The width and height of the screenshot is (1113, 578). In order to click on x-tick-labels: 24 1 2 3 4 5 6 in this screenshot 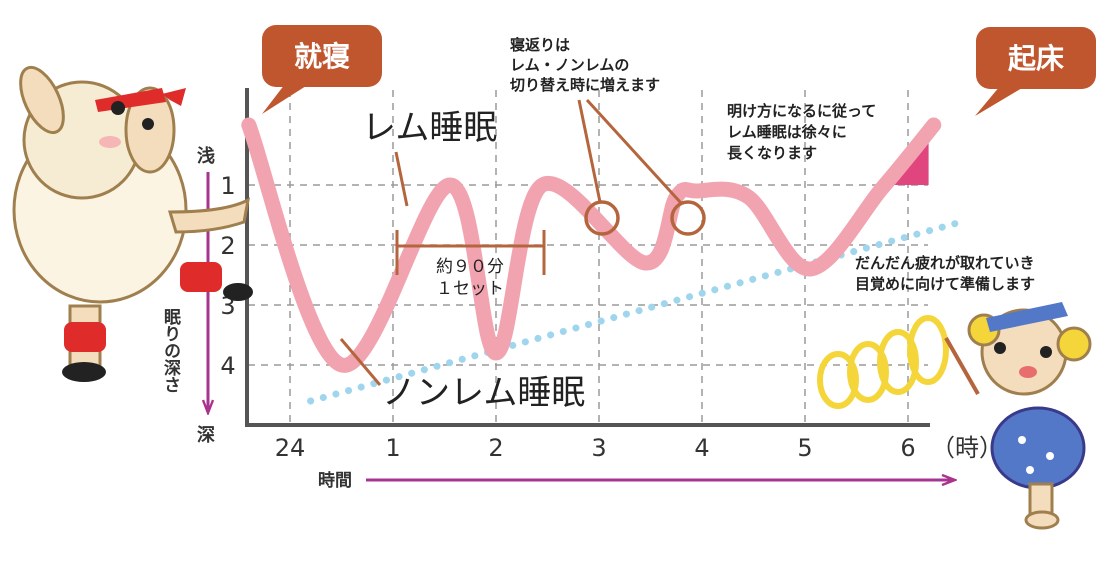, I will do `click(595, 448)`.